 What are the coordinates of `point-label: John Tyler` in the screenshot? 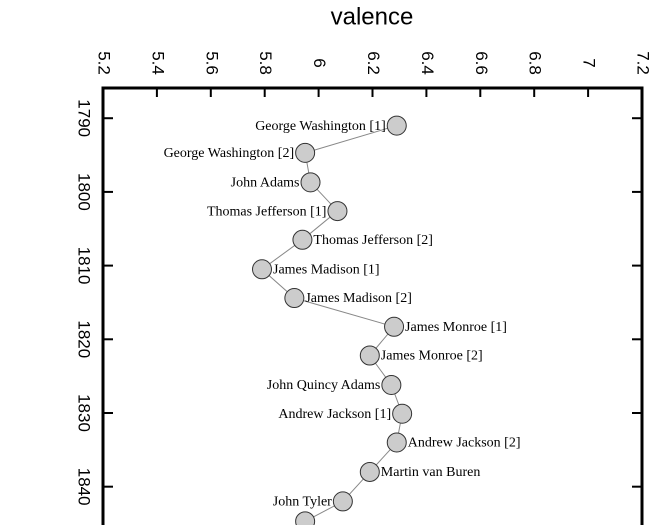 It's located at (302, 502).